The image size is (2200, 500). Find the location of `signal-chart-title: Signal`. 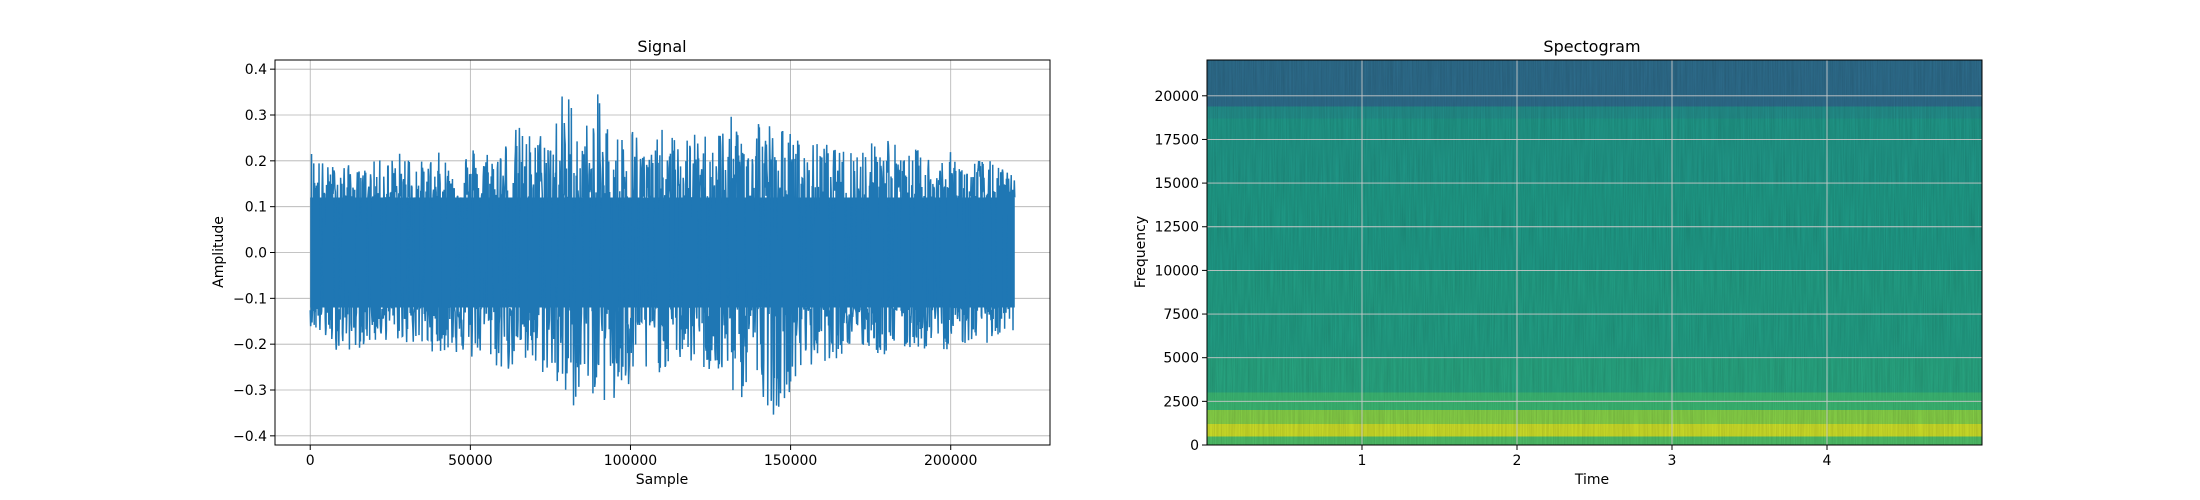

signal-chart-title: Signal is located at coordinates (661, 46).